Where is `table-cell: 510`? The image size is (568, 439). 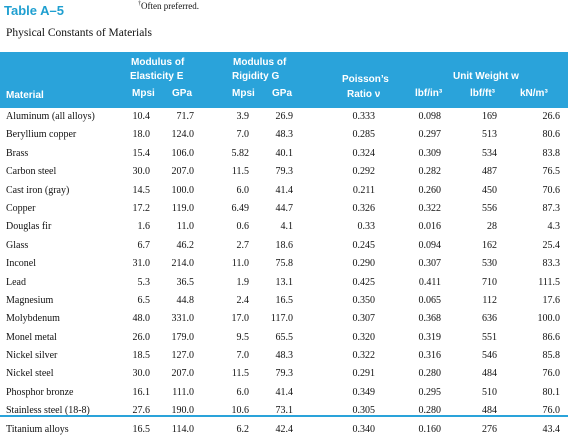 table-cell: 510 is located at coordinates (489, 392).